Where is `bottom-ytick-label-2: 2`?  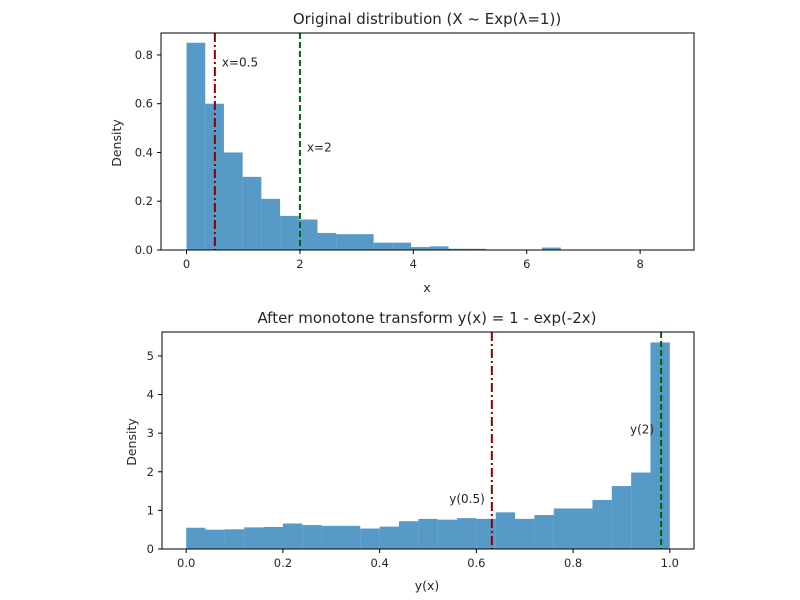
bottom-ytick-label-2: 2 is located at coordinates (150, 472).